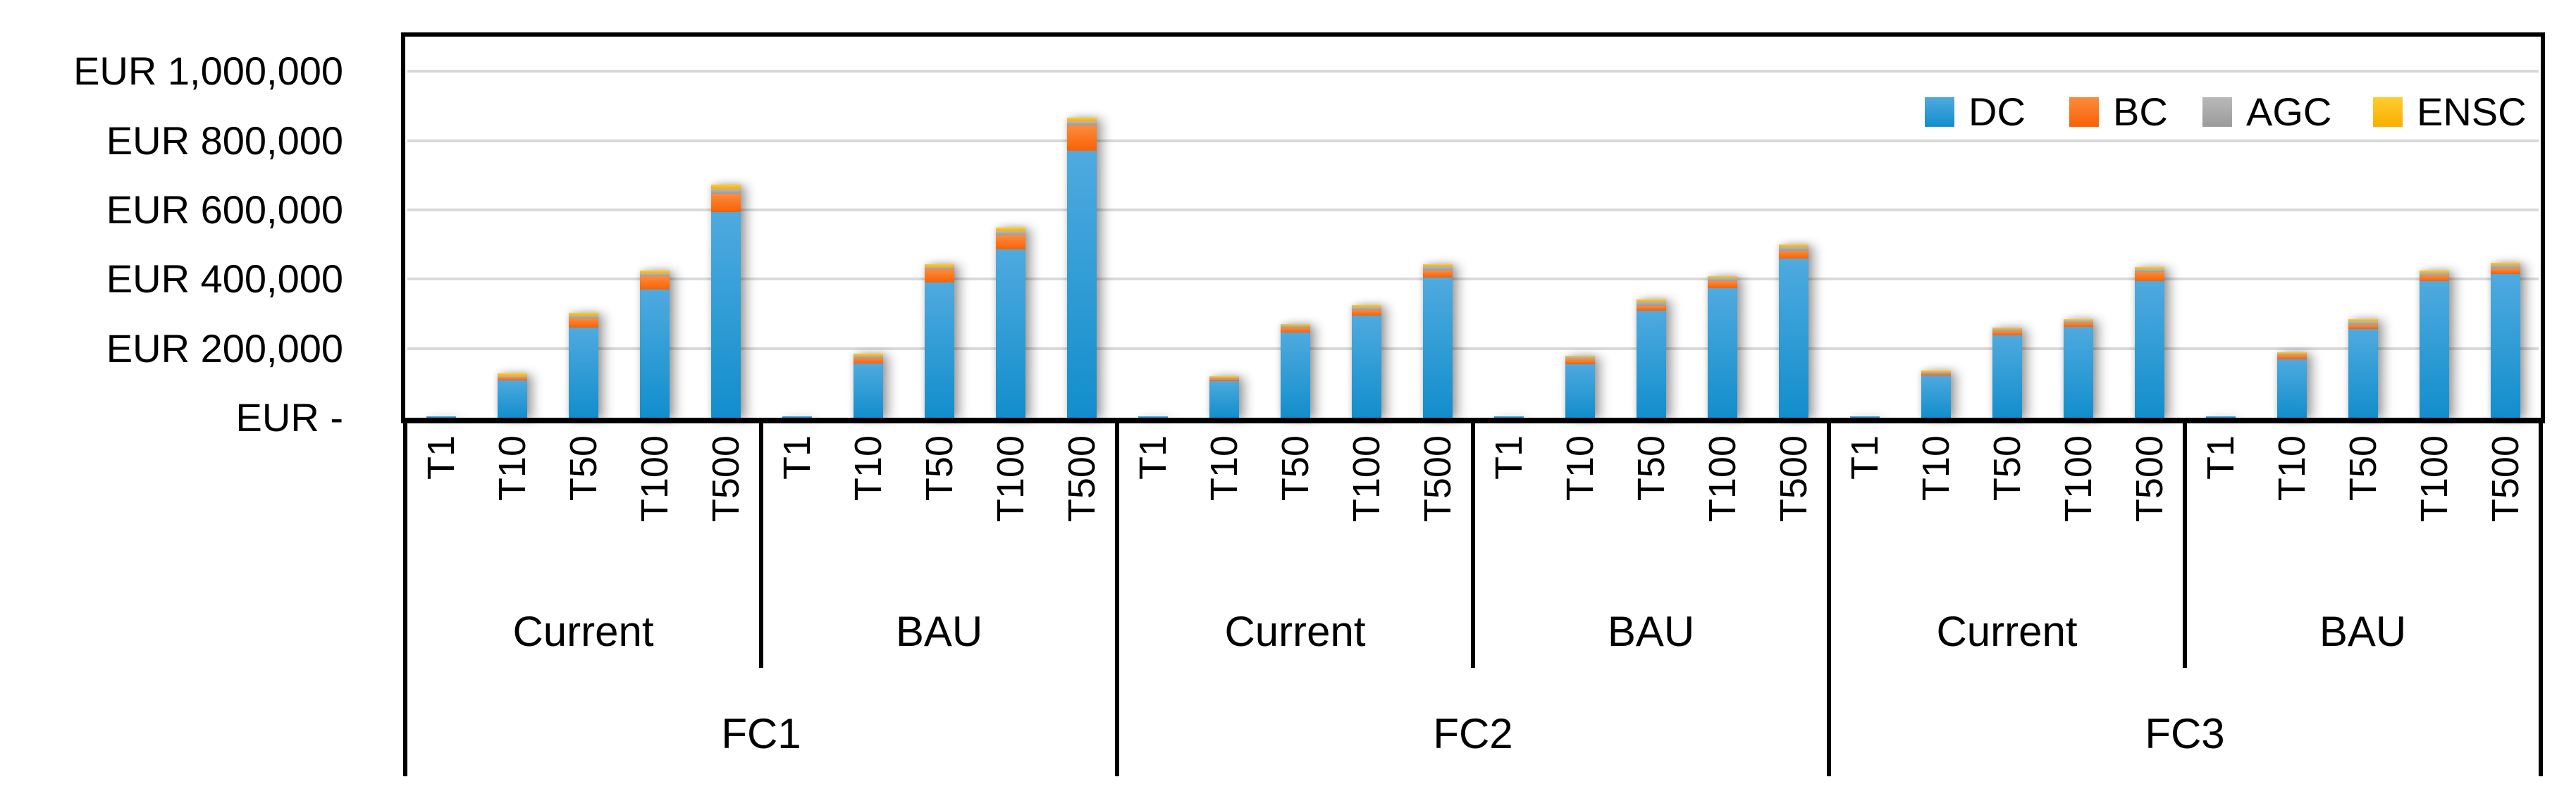  I want to click on bar-FC1-Current-T100, so click(654, 344).